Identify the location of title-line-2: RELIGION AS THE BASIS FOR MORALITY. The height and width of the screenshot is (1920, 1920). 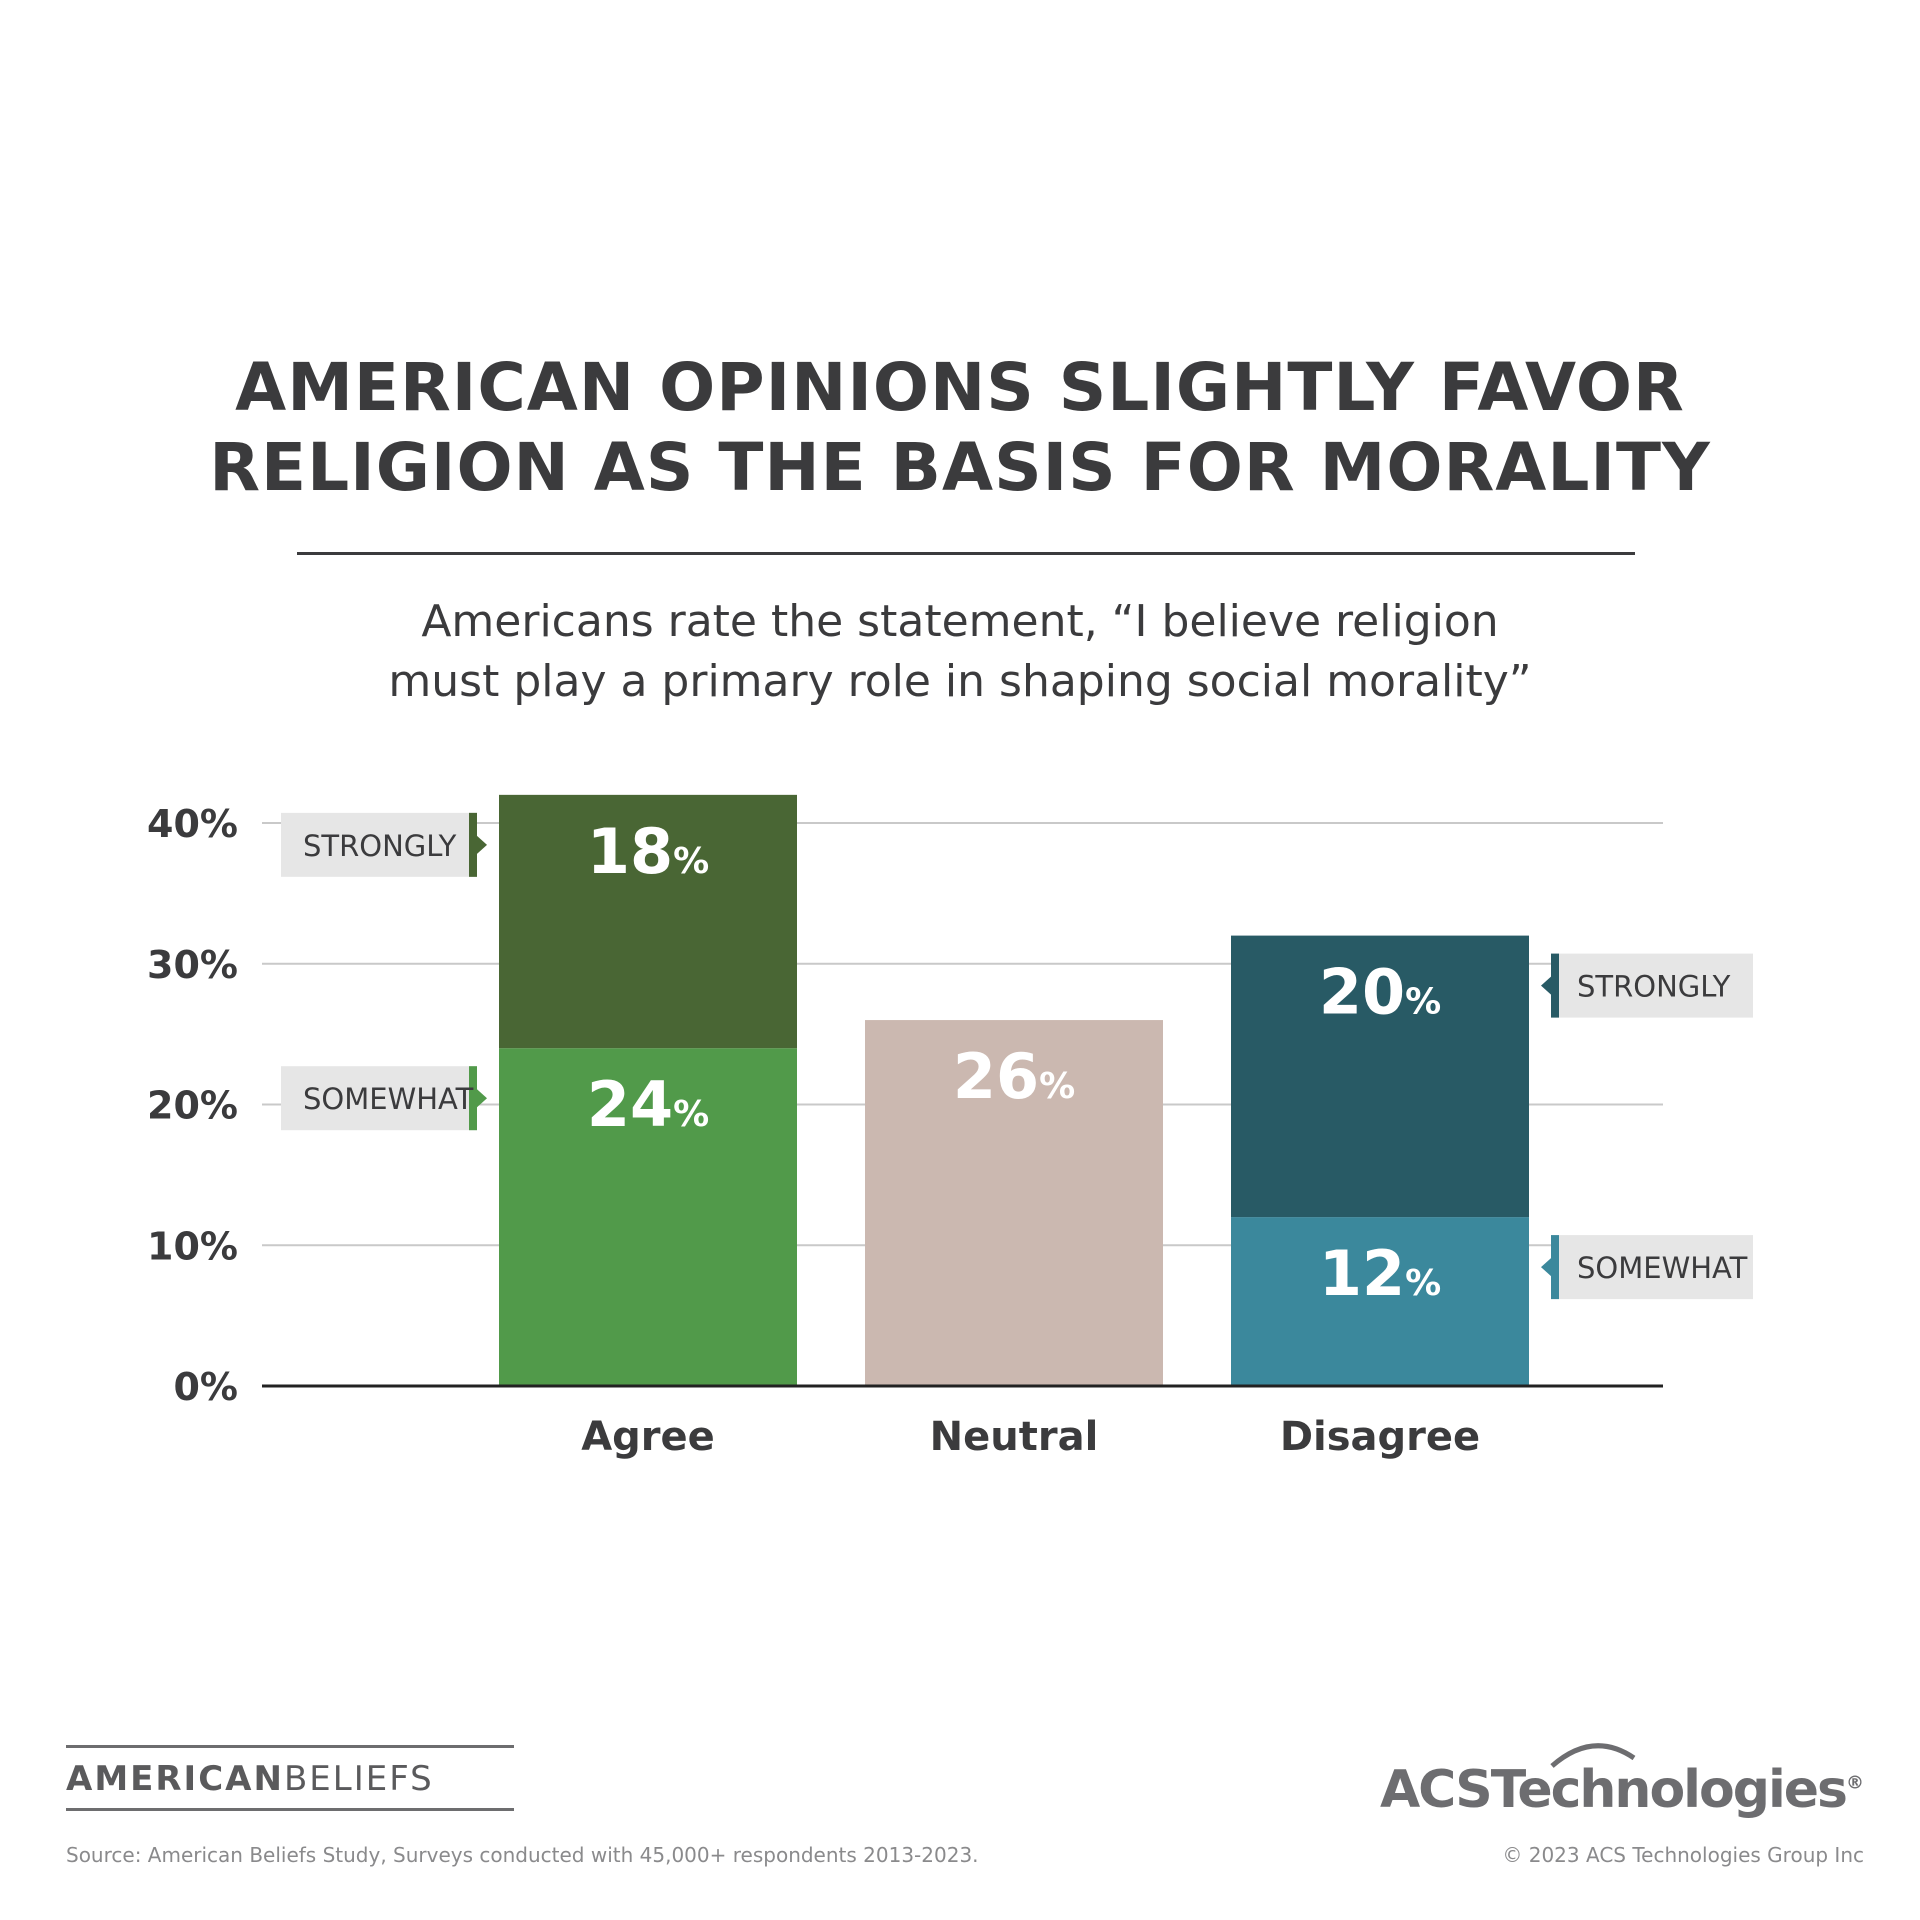
(960, 467).